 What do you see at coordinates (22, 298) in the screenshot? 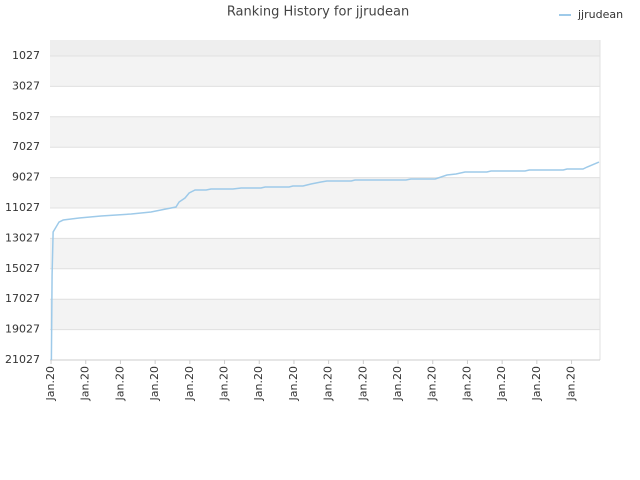
I see `y-tick-label: 17027` at bounding box center [22, 298].